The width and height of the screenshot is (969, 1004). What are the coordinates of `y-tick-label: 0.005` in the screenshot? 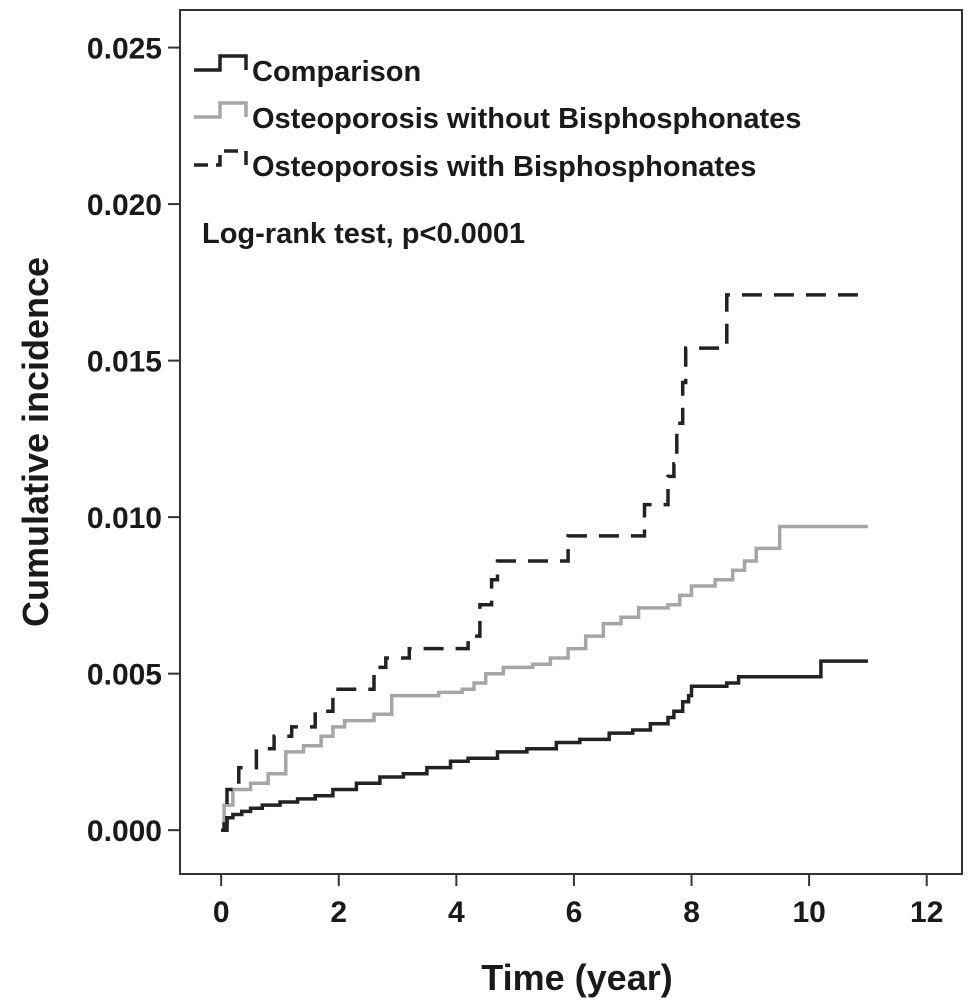 It's located at (124, 675).